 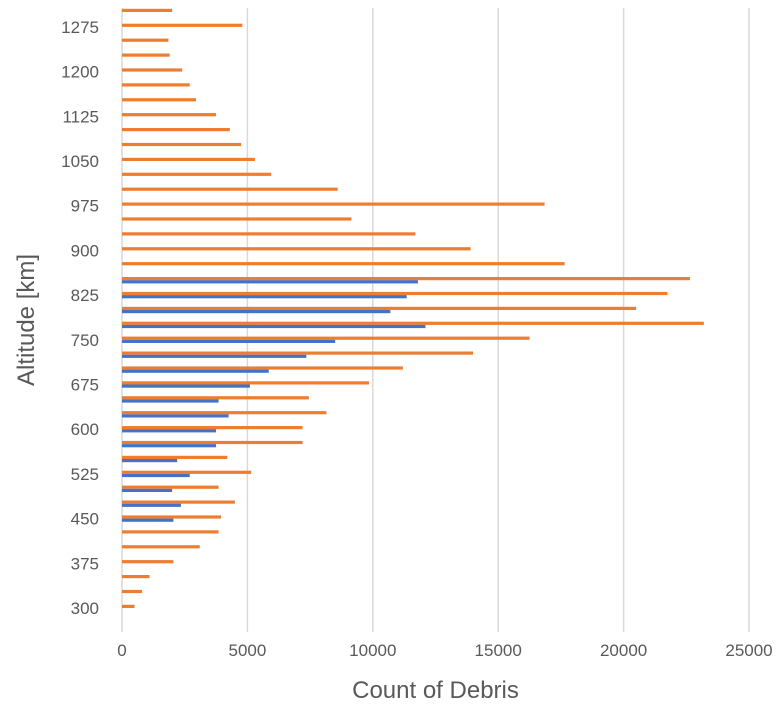 I want to click on x-axis-title: Count of Debris, so click(x=435, y=690).